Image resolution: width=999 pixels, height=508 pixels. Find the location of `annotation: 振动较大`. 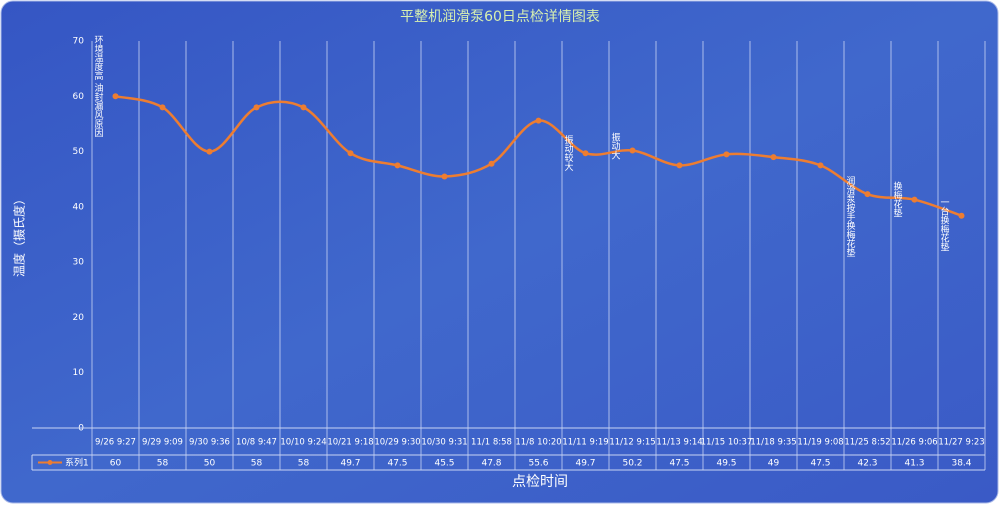

annotation: 振动较大 is located at coordinates (568, 153).